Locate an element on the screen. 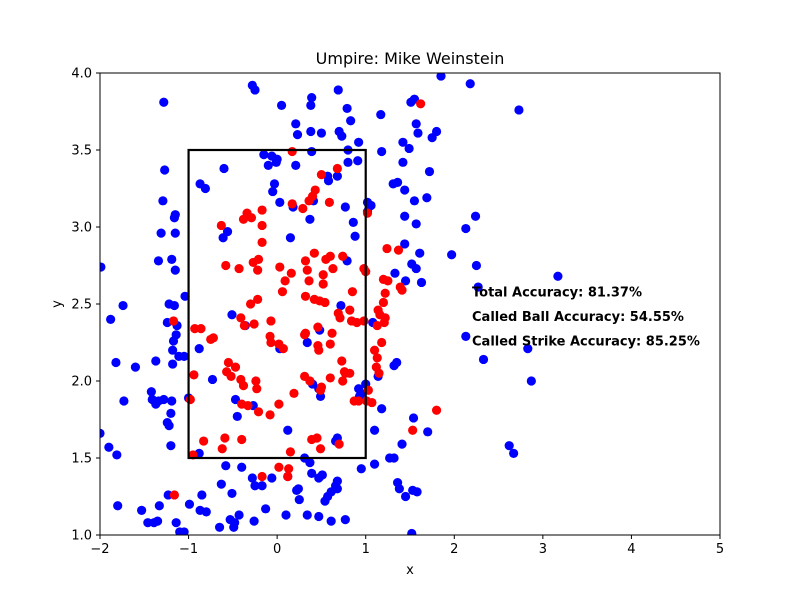  accuracy-annotation: Called Ball Accuracy: 54.55% is located at coordinates (578, 317).